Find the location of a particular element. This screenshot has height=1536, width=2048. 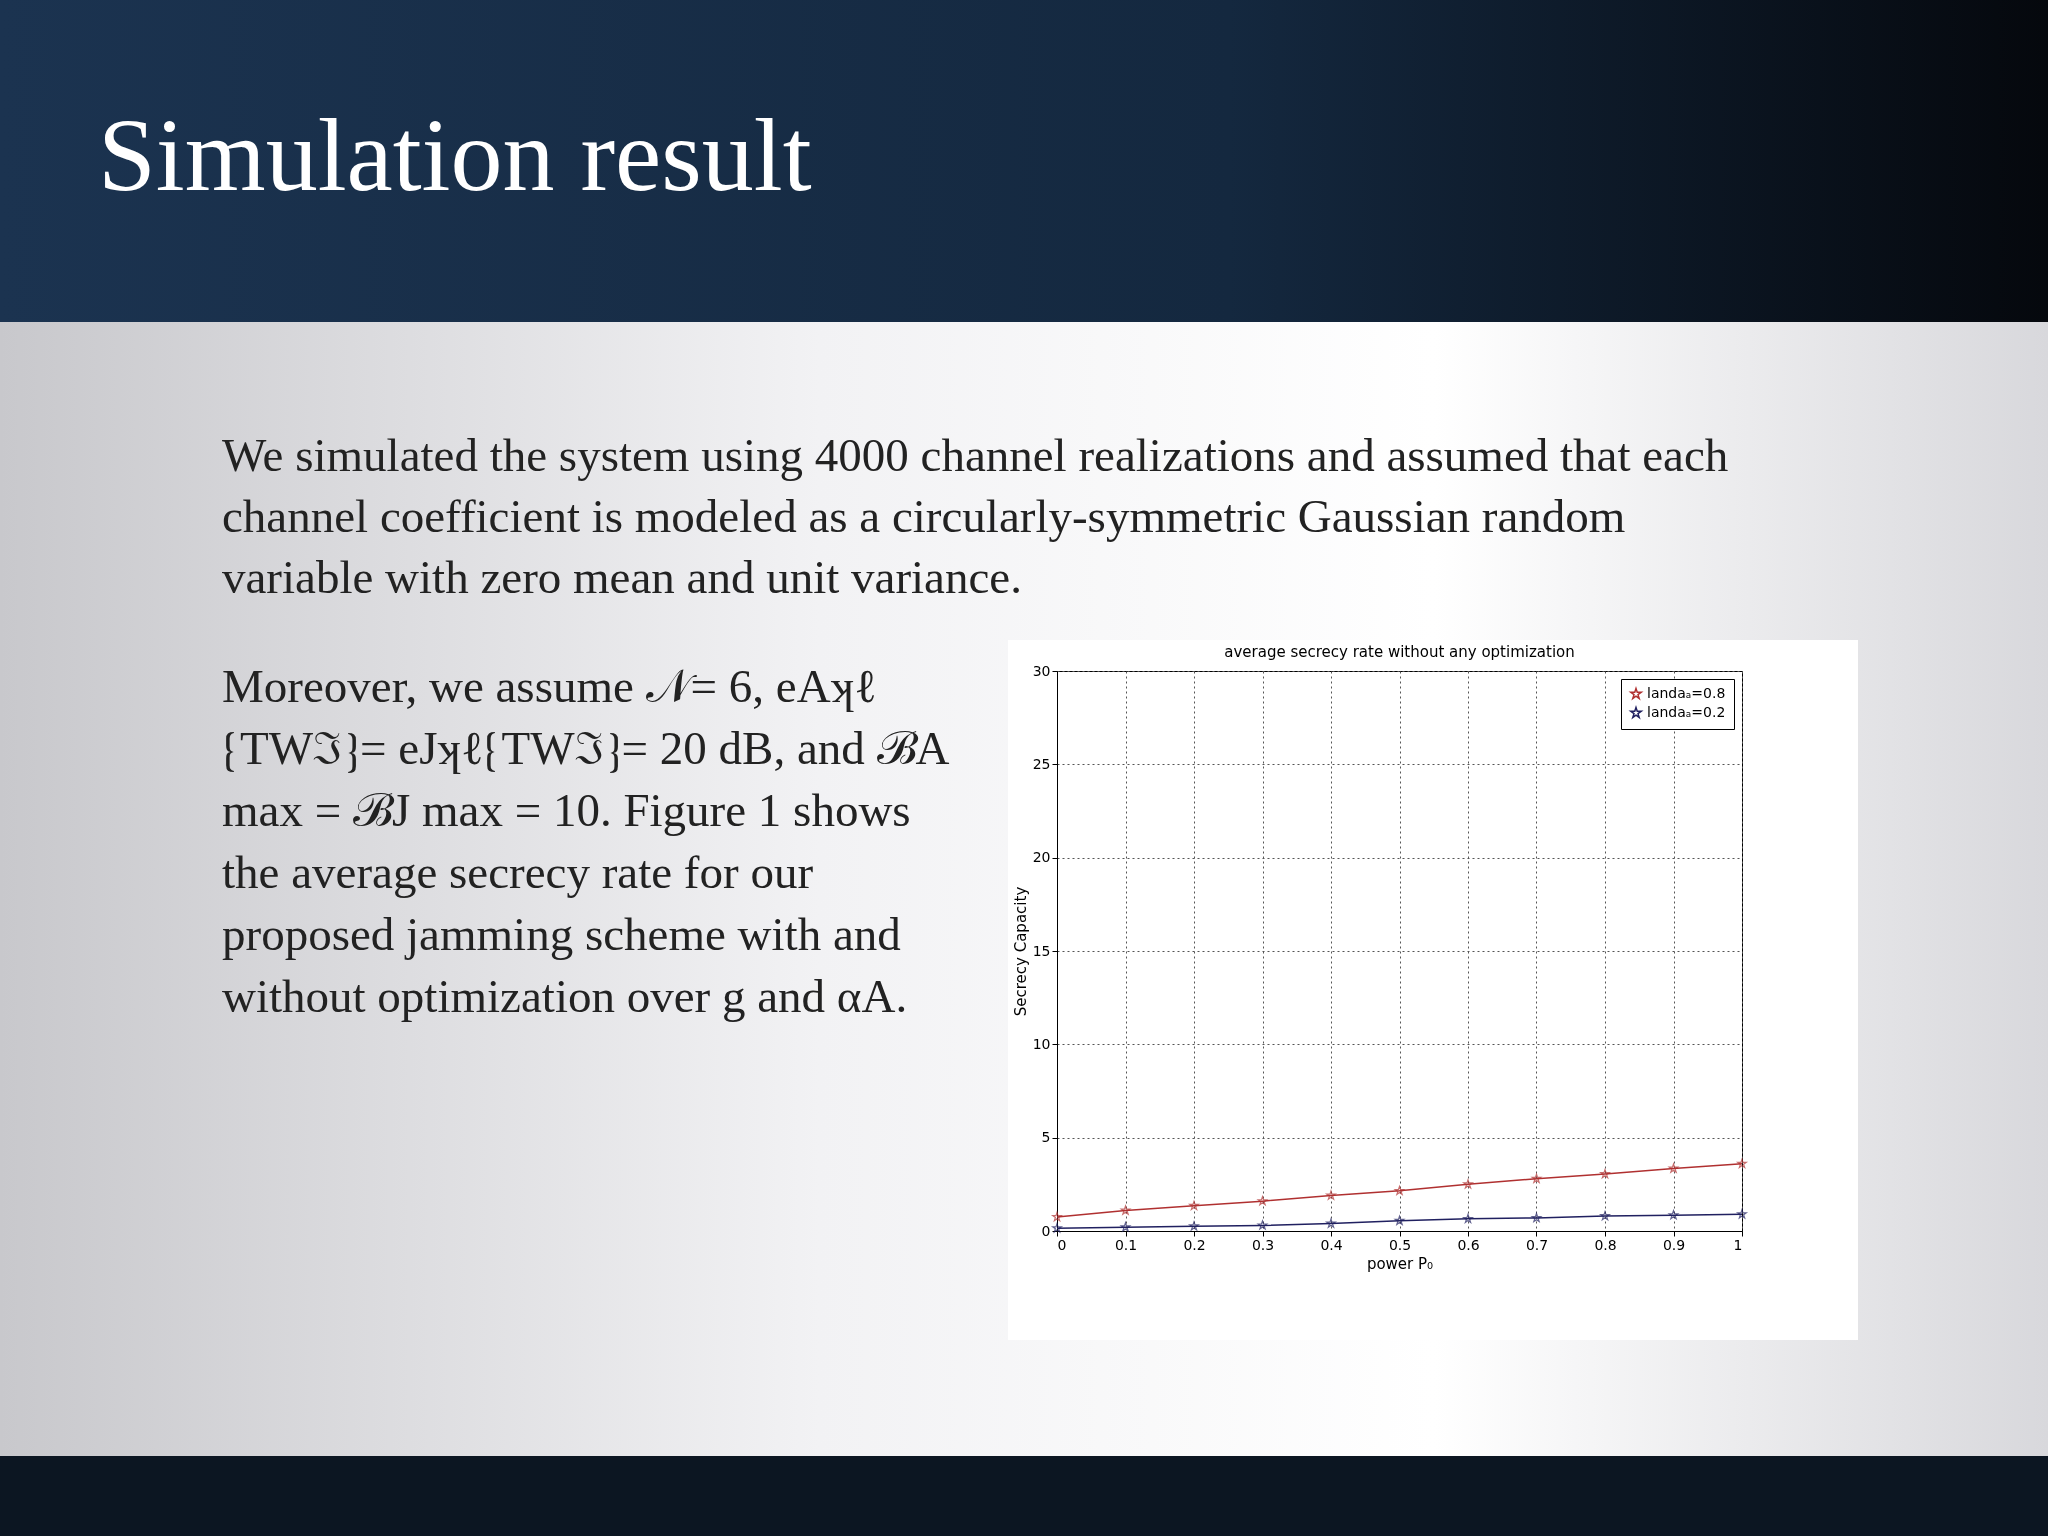

x-axis-title: power P₀ is located at coordinates (1400, 1263).